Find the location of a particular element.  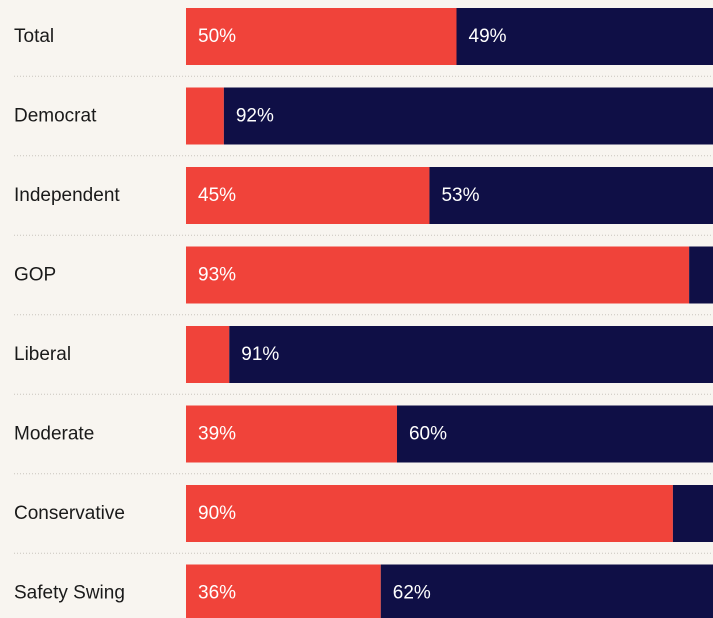

data-label: 90% is located at coordinates (217, 513).